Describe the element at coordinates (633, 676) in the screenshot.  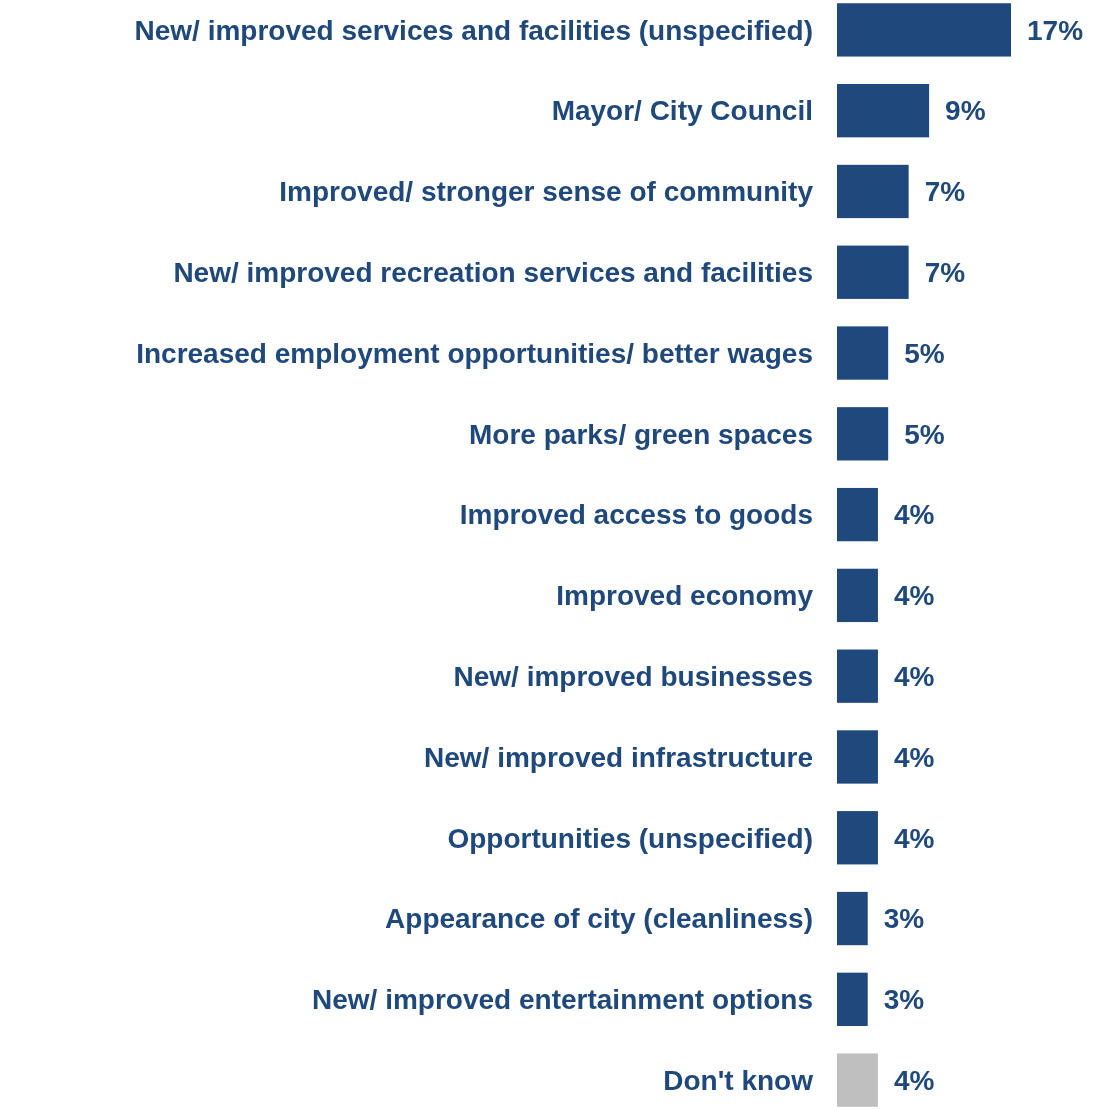
I see `y-tick-label: New/ improved businesses` at that location.